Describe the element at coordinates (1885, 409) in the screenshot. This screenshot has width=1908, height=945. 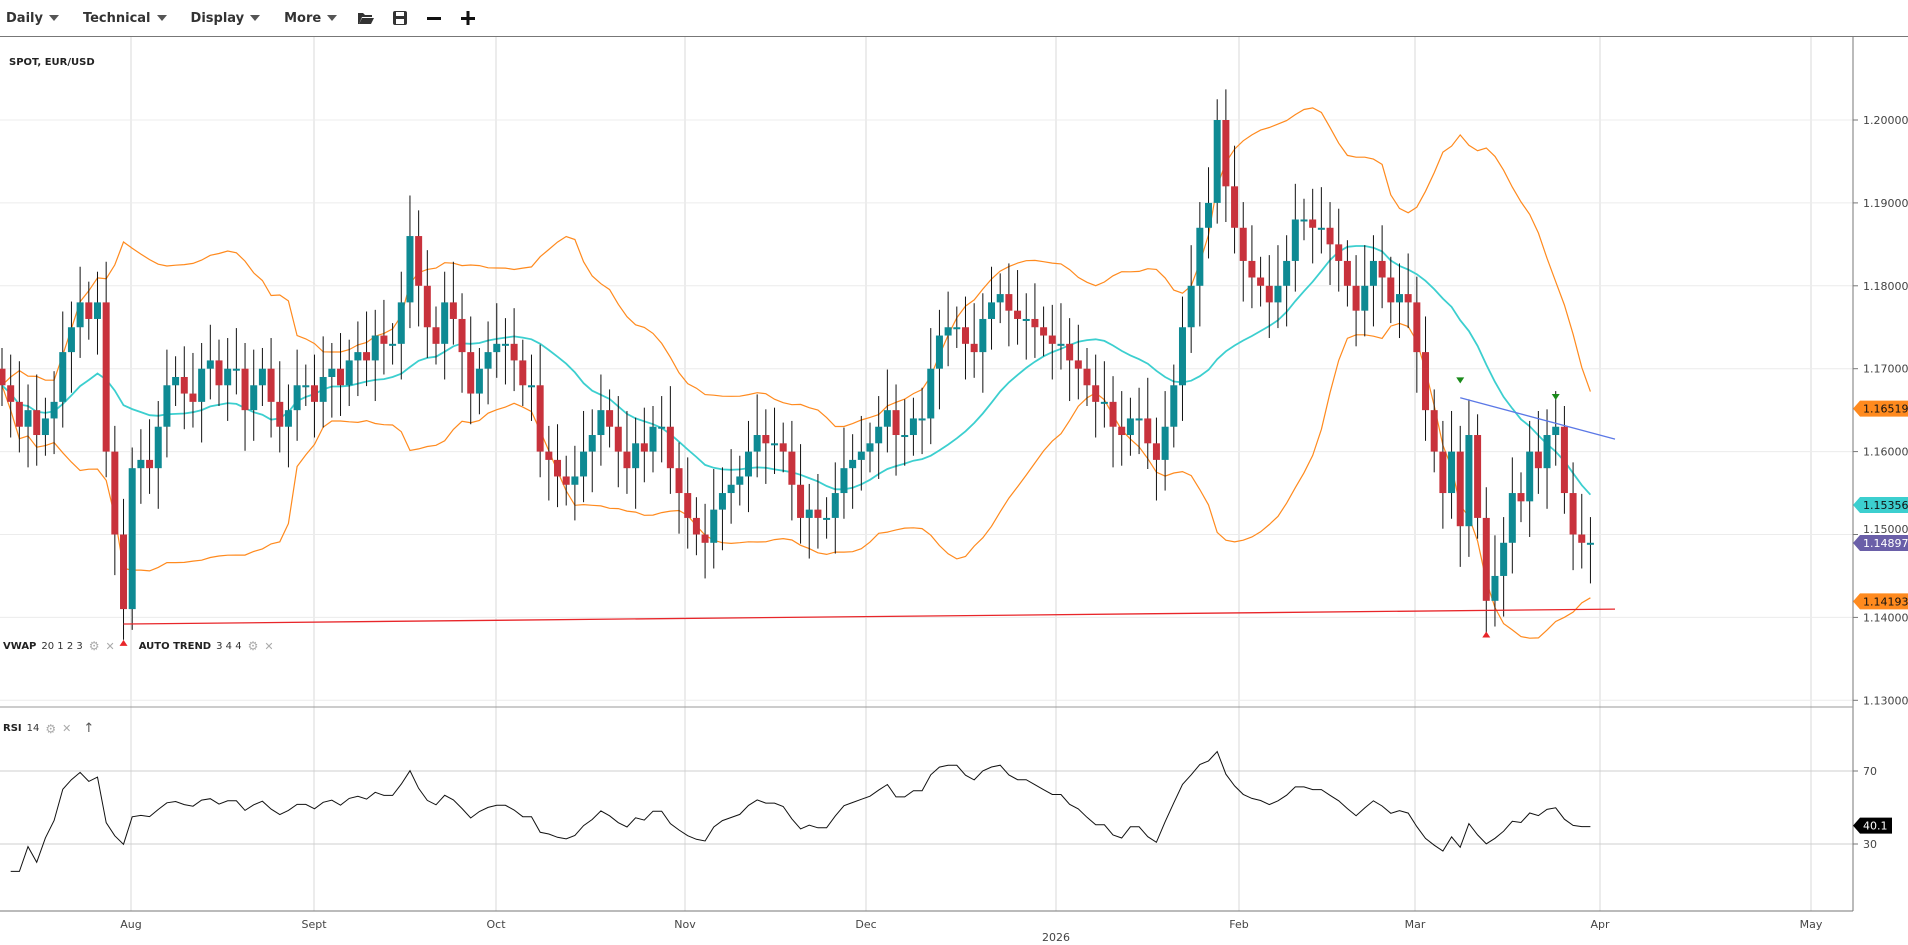
I see `upper-band-tag-text: 1.16519` at that location.